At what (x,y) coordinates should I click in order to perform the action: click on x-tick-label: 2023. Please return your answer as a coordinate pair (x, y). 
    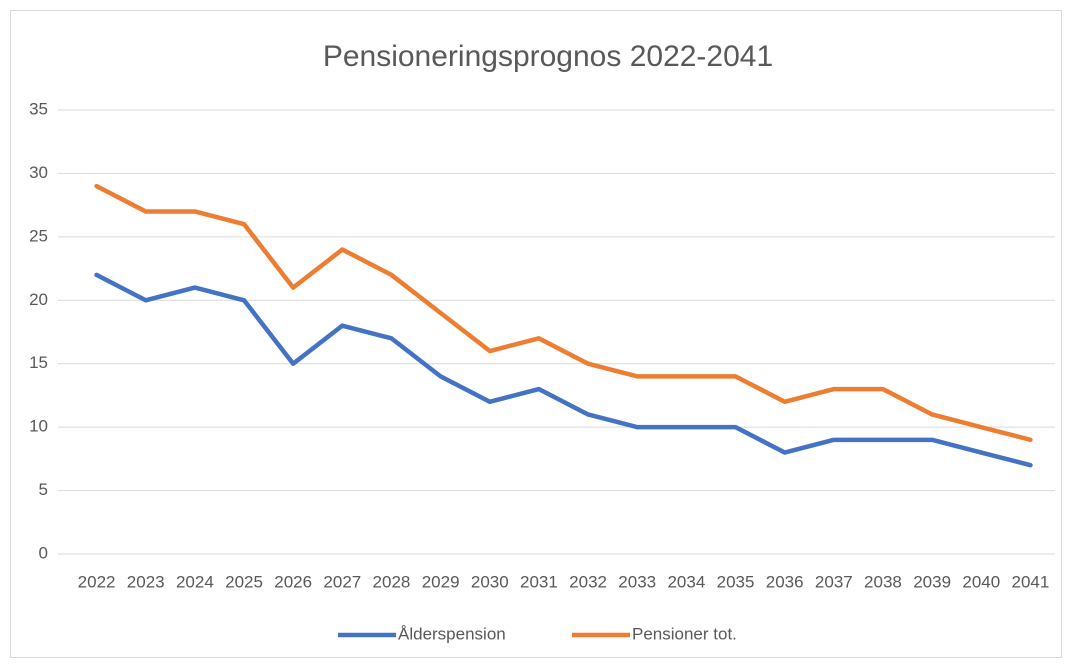
    Looking at the image, I should click on (146, 581).